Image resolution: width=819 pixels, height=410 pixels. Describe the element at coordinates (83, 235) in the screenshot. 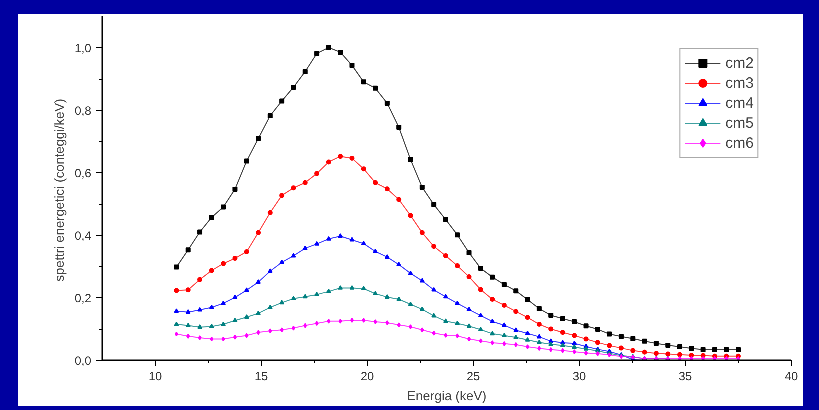

I see `y-tick-label: 0,4` at that location.